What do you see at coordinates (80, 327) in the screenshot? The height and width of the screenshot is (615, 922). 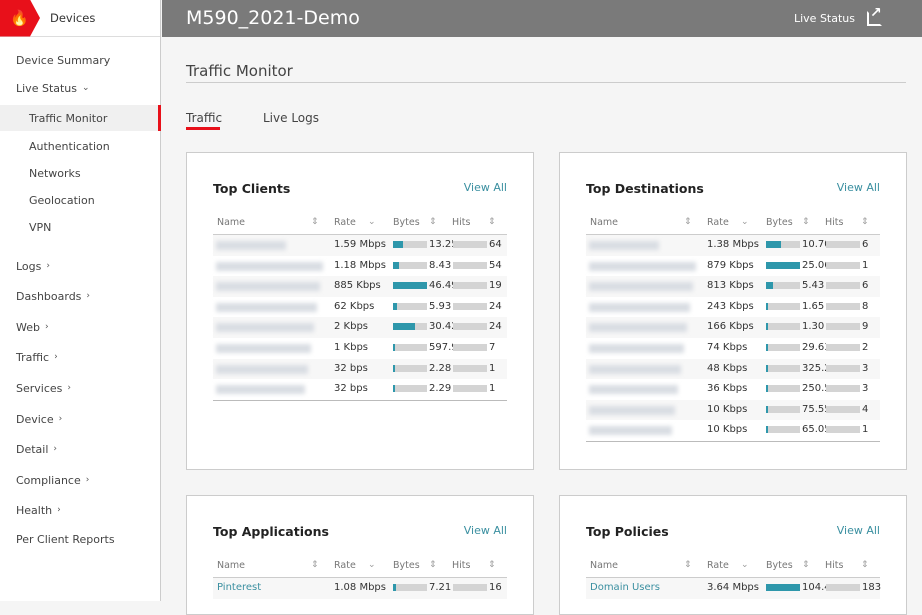 I see `sidebar-item-web: Web ›` at bounding box center [80, 327].